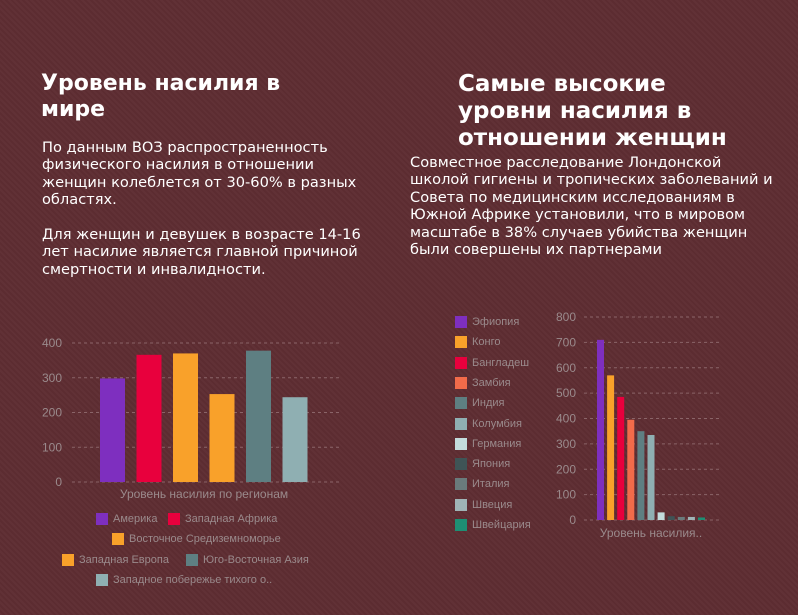 This screenshot has height=615, width=798. I want to click on left-chart-y-tick-label: 0, so click(58, 482).